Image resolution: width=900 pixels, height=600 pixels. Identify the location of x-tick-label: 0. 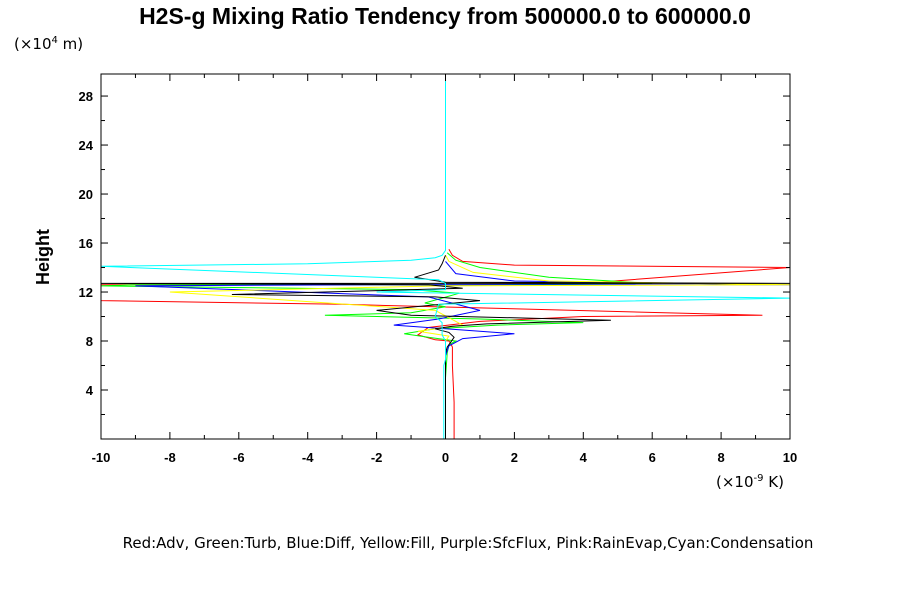
(445, 457).